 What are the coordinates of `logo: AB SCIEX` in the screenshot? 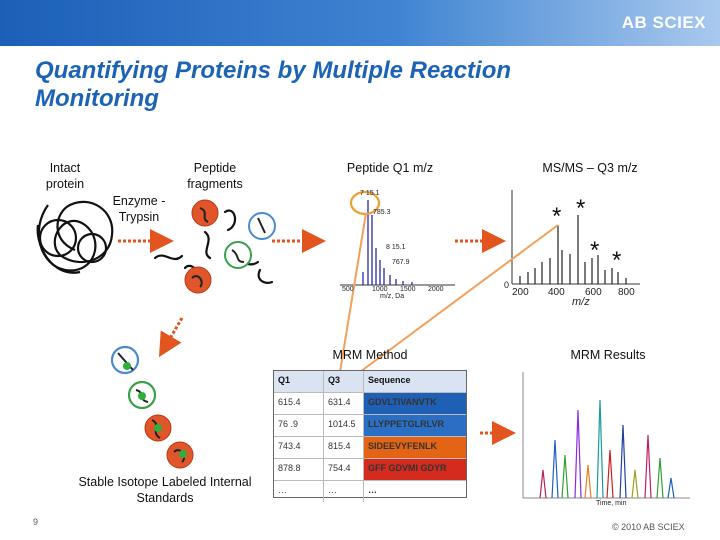 It's located at (663, 22).